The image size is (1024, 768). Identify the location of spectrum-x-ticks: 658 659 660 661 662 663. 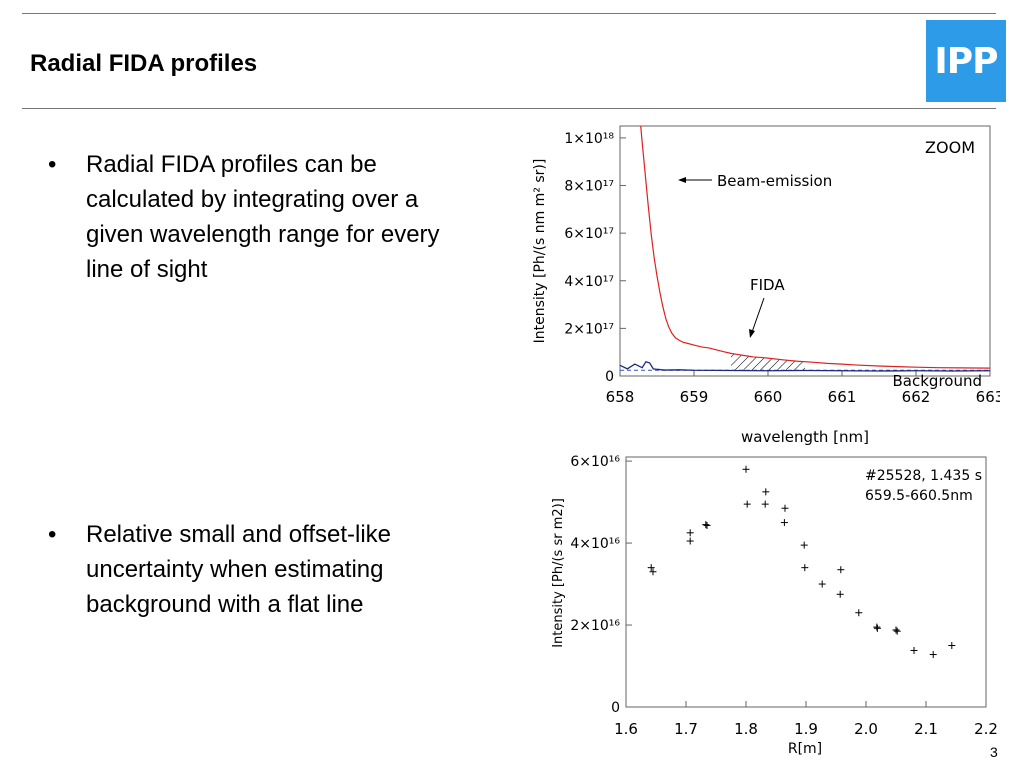
(803, 388).